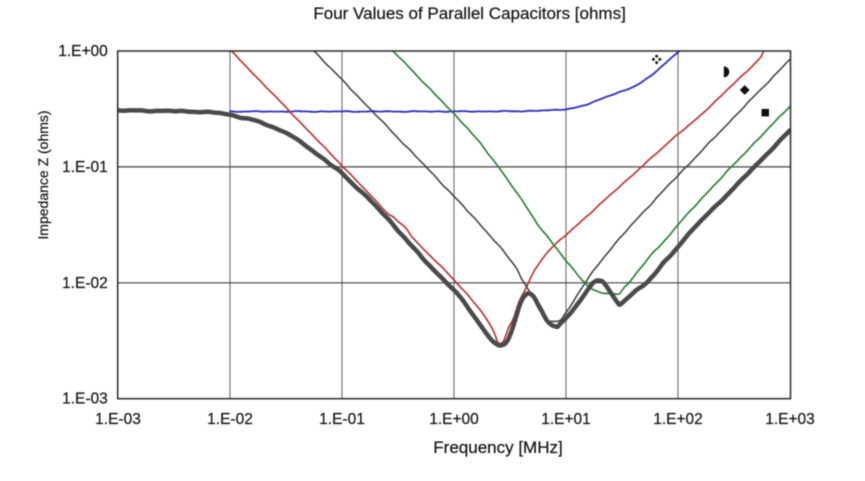  I want to click on svg-text: Frequency [MHz], so click(497, 447).